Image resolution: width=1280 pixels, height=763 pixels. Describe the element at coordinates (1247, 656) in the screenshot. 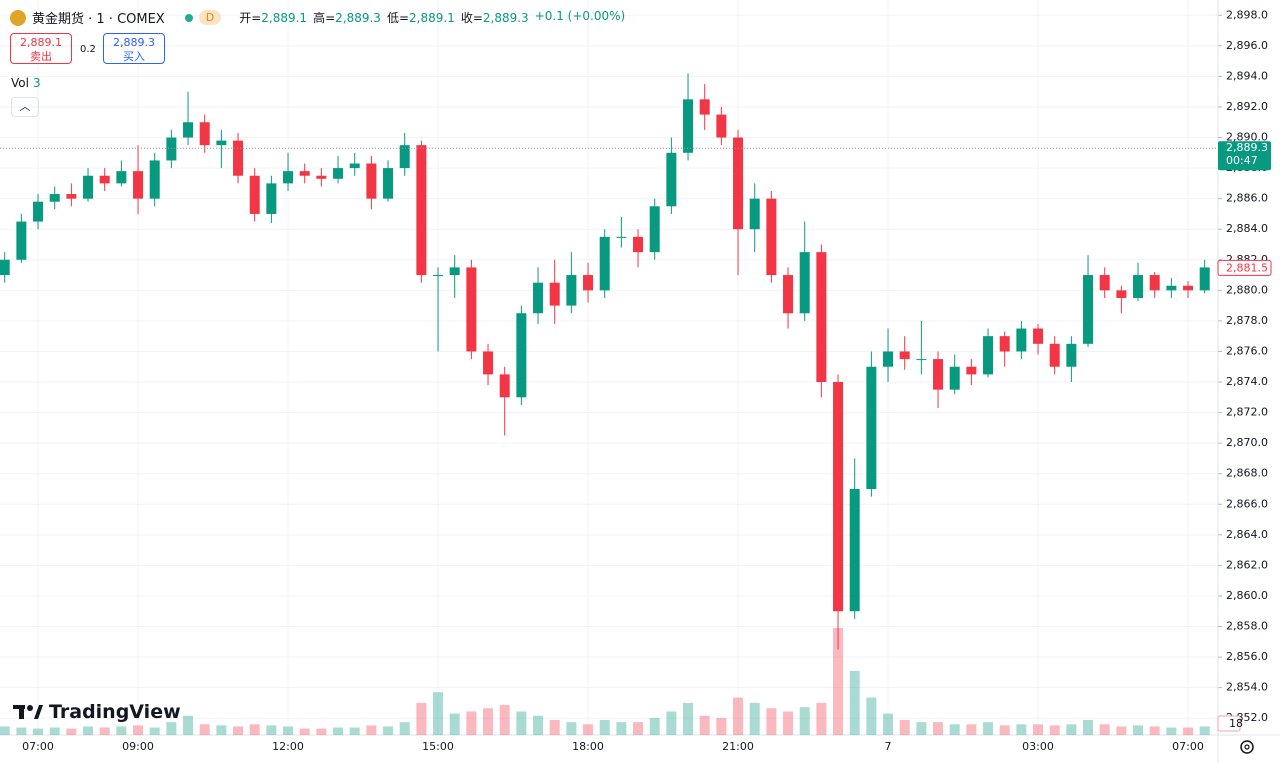

I see `y-tick-label: 2,856.0` at that location.